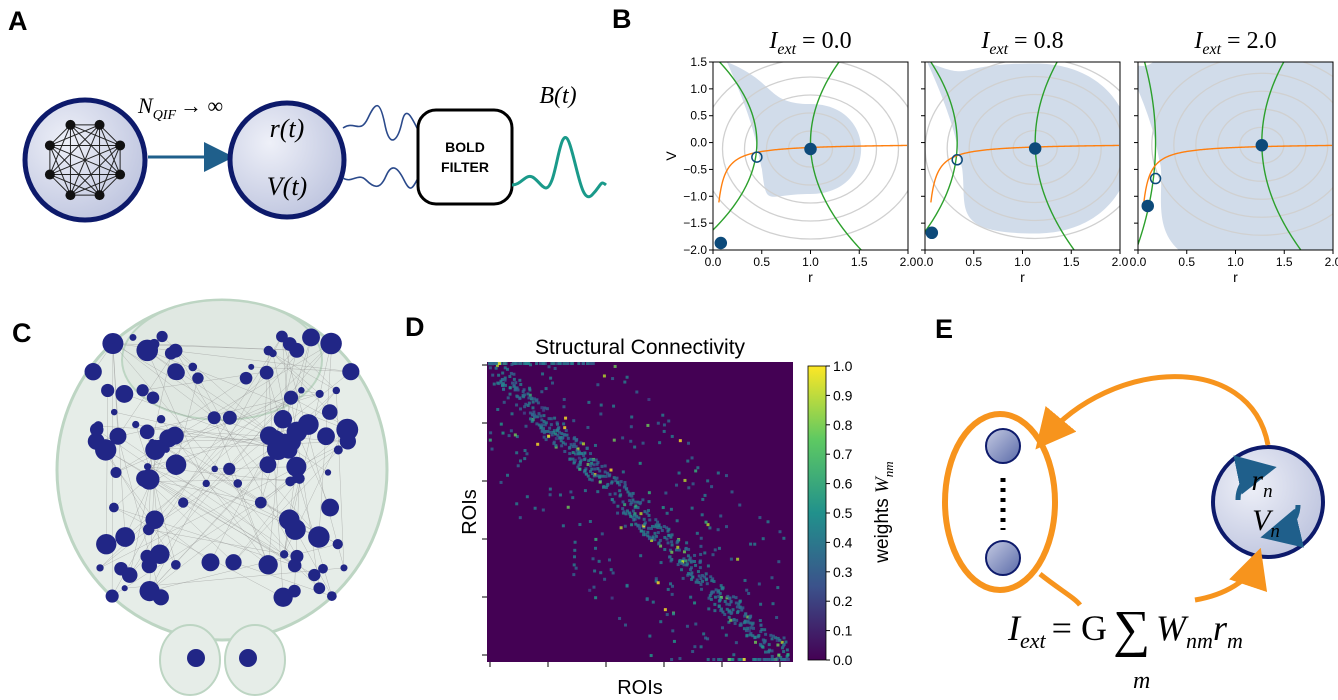 This screenshot has height=700, width=1338. I want to click on r-var: r, so click(1257, 480).